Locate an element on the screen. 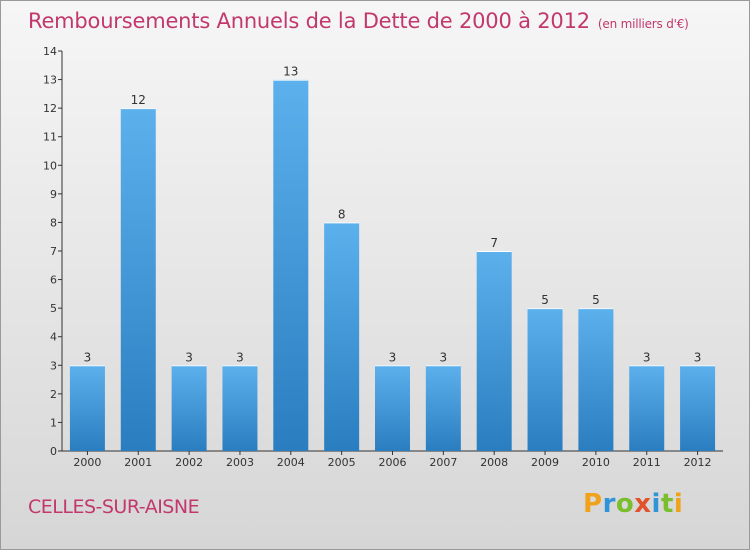 The height and width of the screenshot is (550, 750). x-tick-label: 2000 is located at coordinates (87, 462).